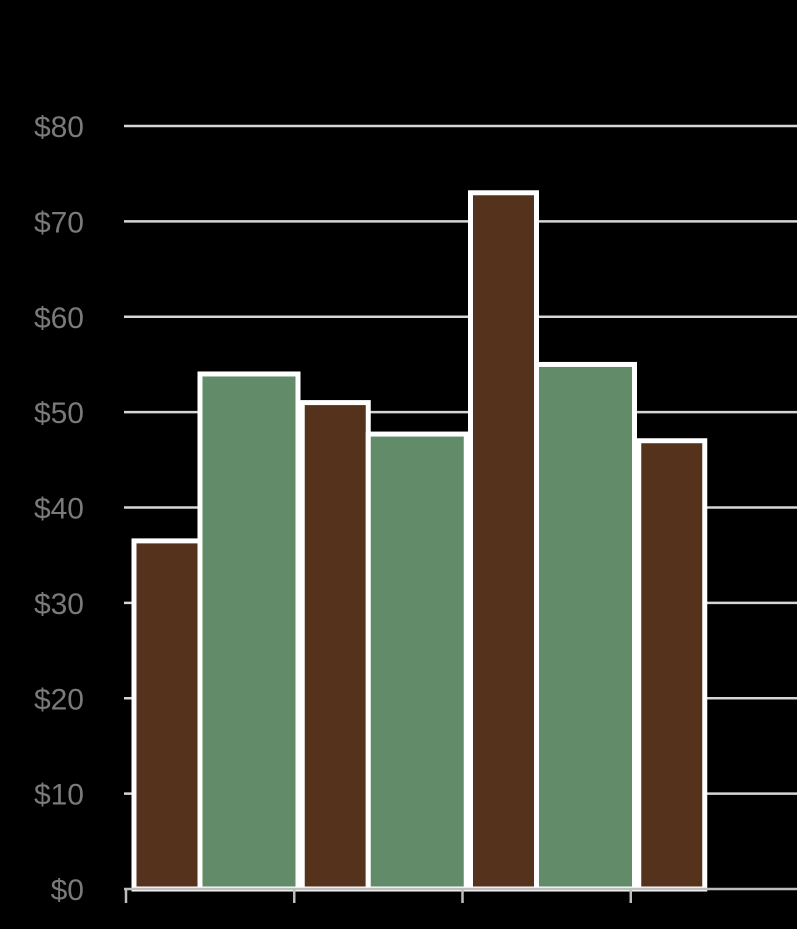 The width and height of the screenshot is (797, 929). I want to click on y-tick-label: $60, so click(59, 318).